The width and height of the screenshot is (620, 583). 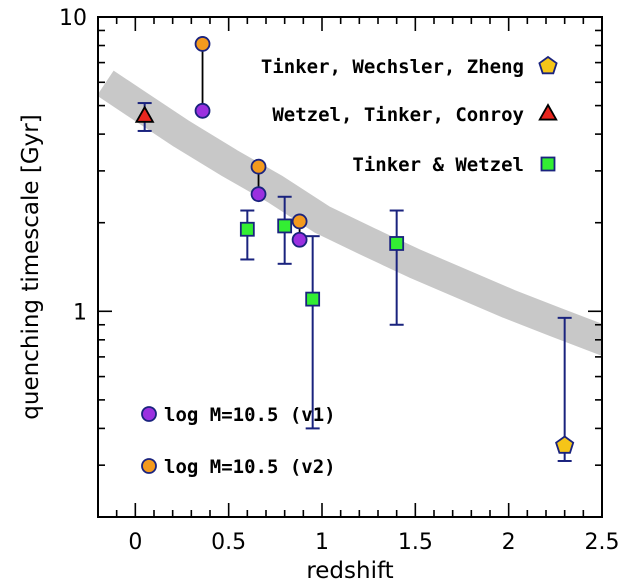 What do you see at coordinates (73, 18) in the screenshot?
I see `y-tick-label-1: 10` at bounding box center [73, 18].